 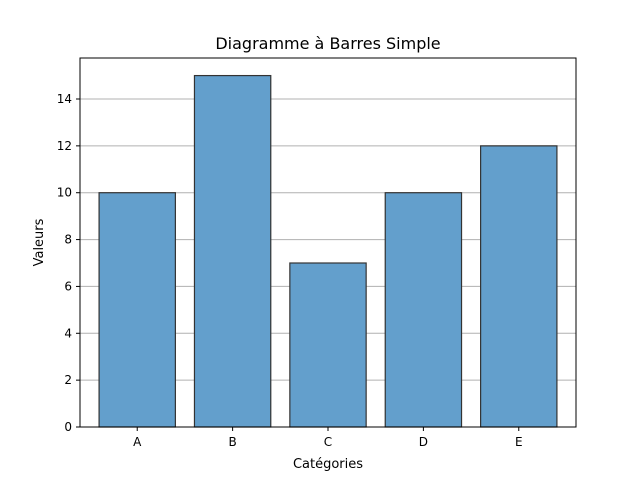 I want to click on bar-c, so click(x=328, y=345).